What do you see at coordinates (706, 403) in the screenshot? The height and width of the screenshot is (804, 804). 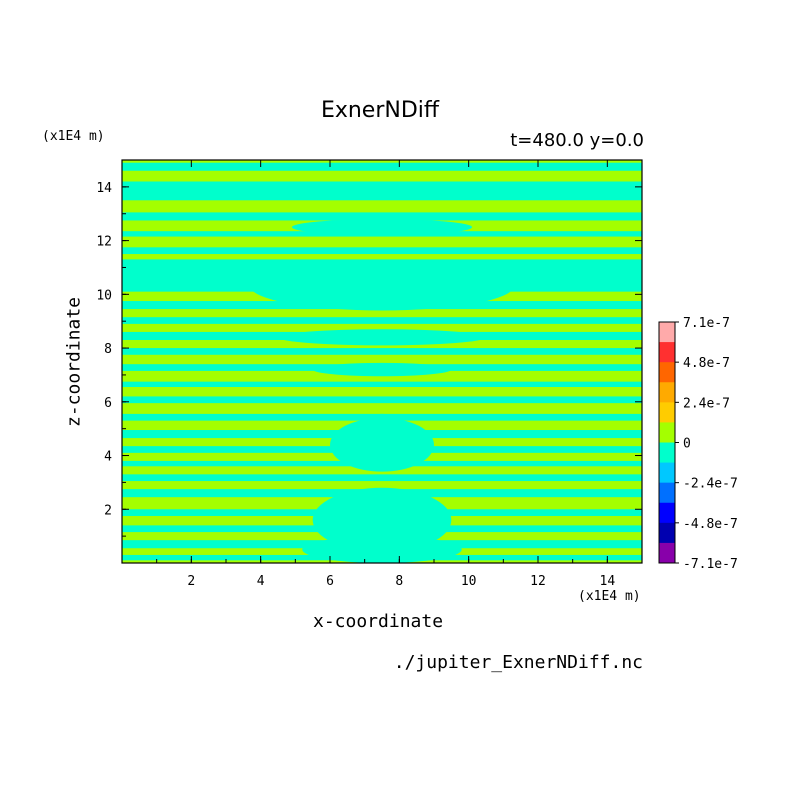 I see `colorbar-label: 2.4e-7` at bounding box center [706, 403].